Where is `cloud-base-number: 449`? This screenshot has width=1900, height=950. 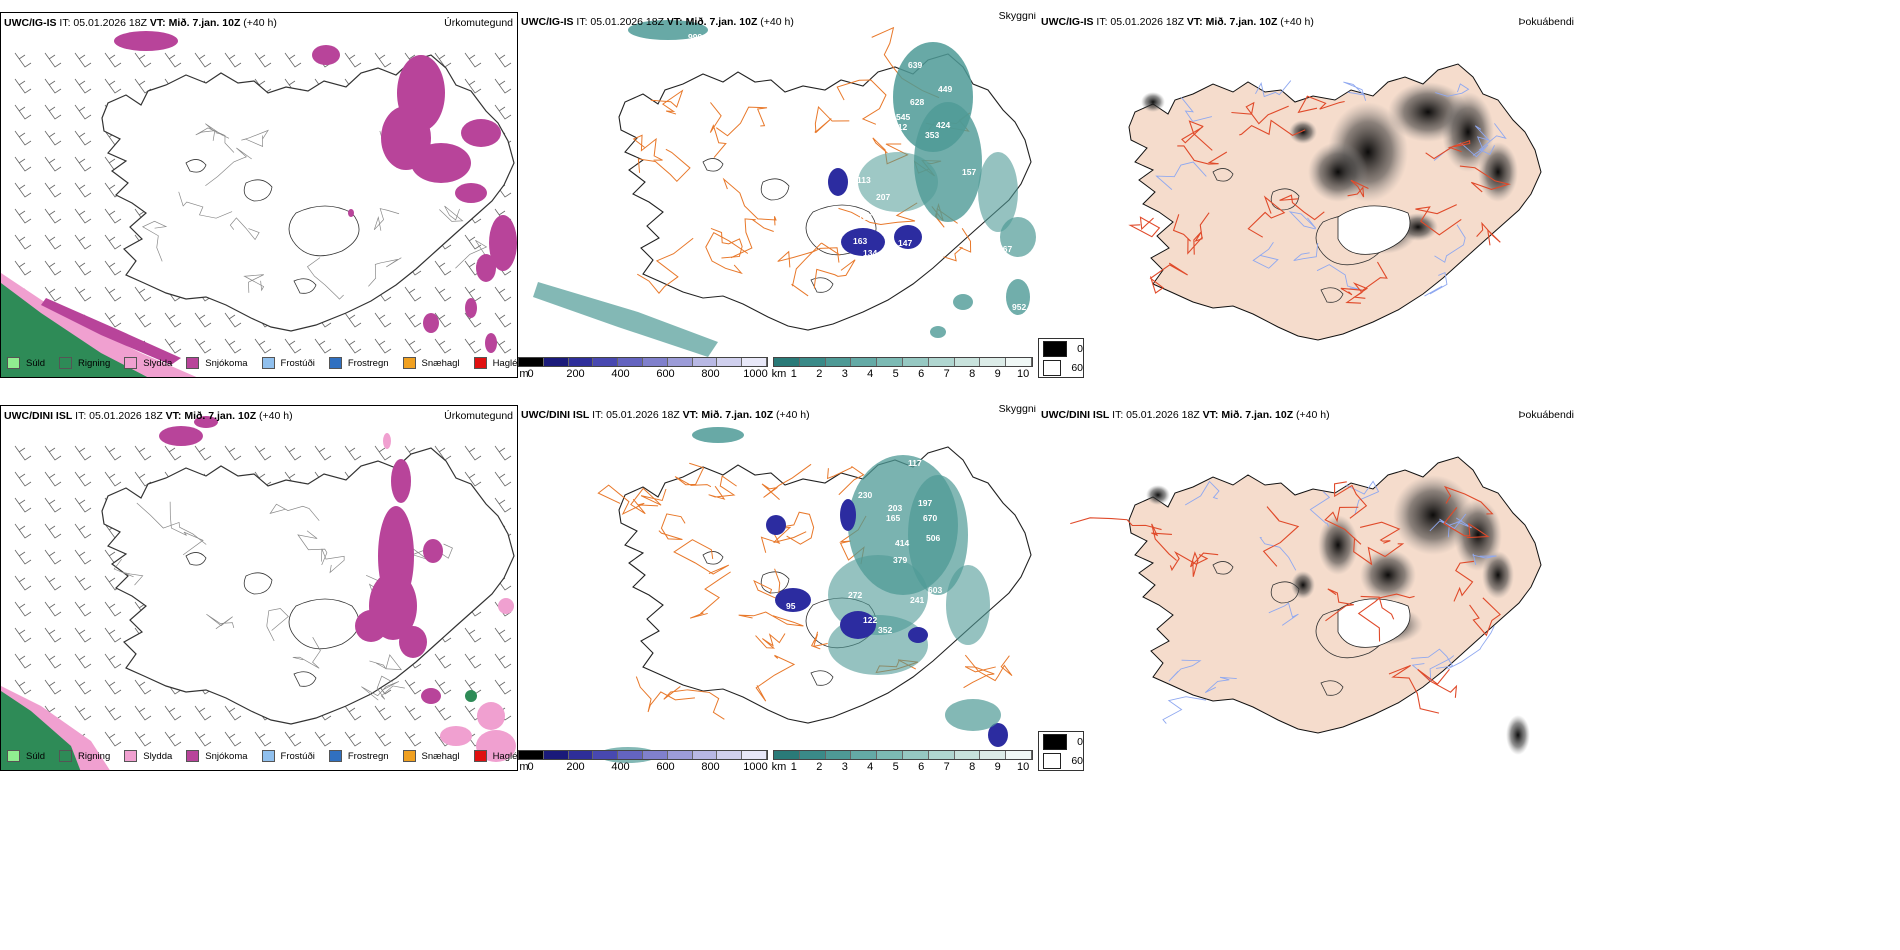
cloud-base-number: 449 is located at coordinates (945, 89).